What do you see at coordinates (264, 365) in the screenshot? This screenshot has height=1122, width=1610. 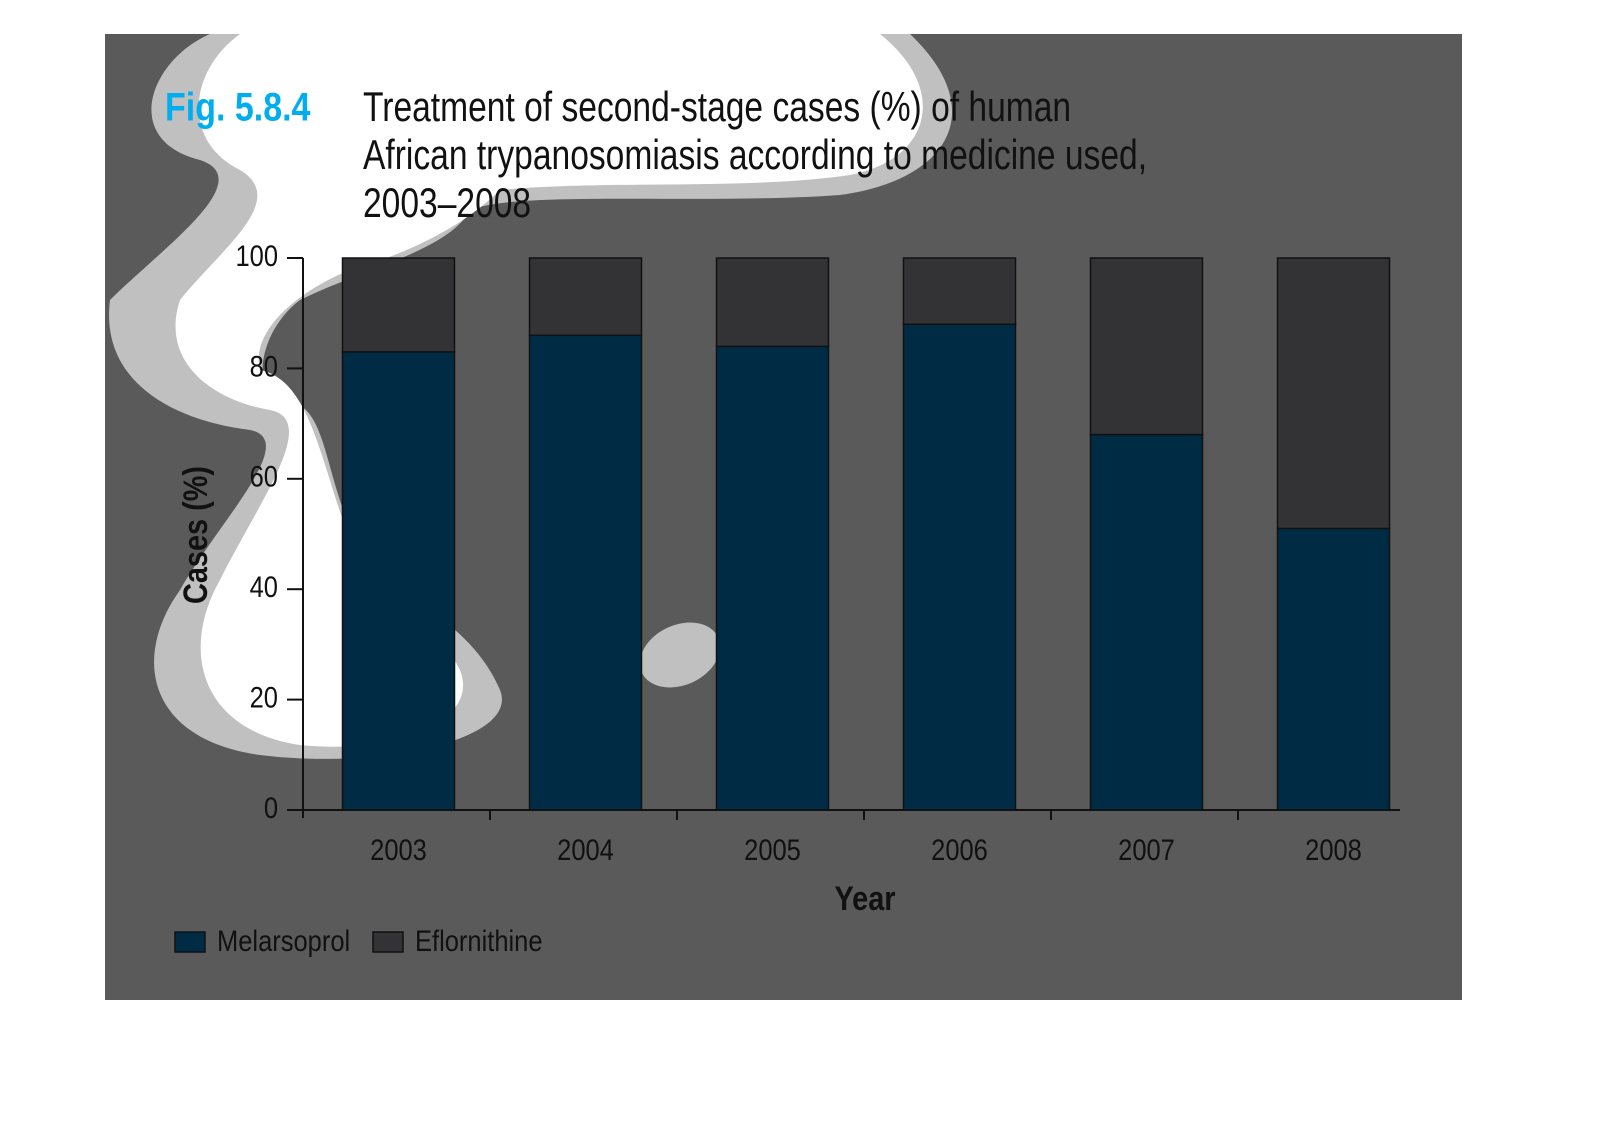 I see `y-tick-label: 80` at bounding box center [264, 365].